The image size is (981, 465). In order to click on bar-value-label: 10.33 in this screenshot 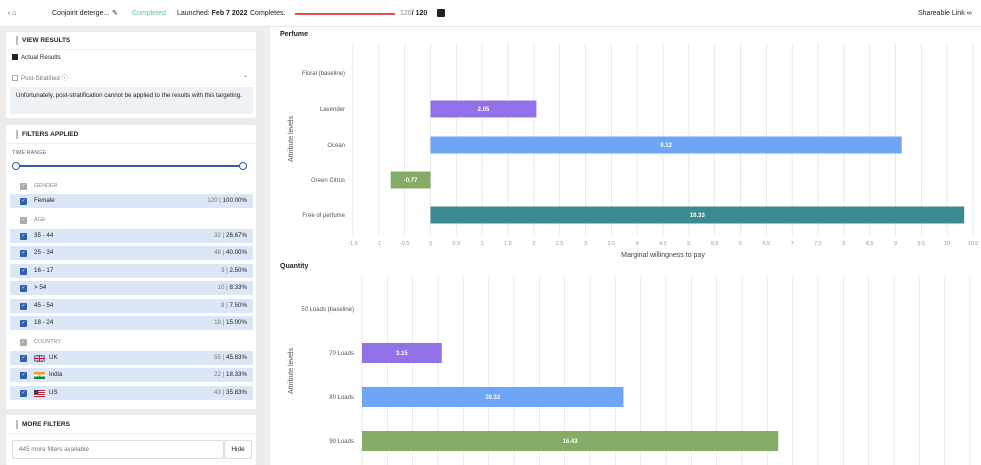, I will do `click(698, 216)`.